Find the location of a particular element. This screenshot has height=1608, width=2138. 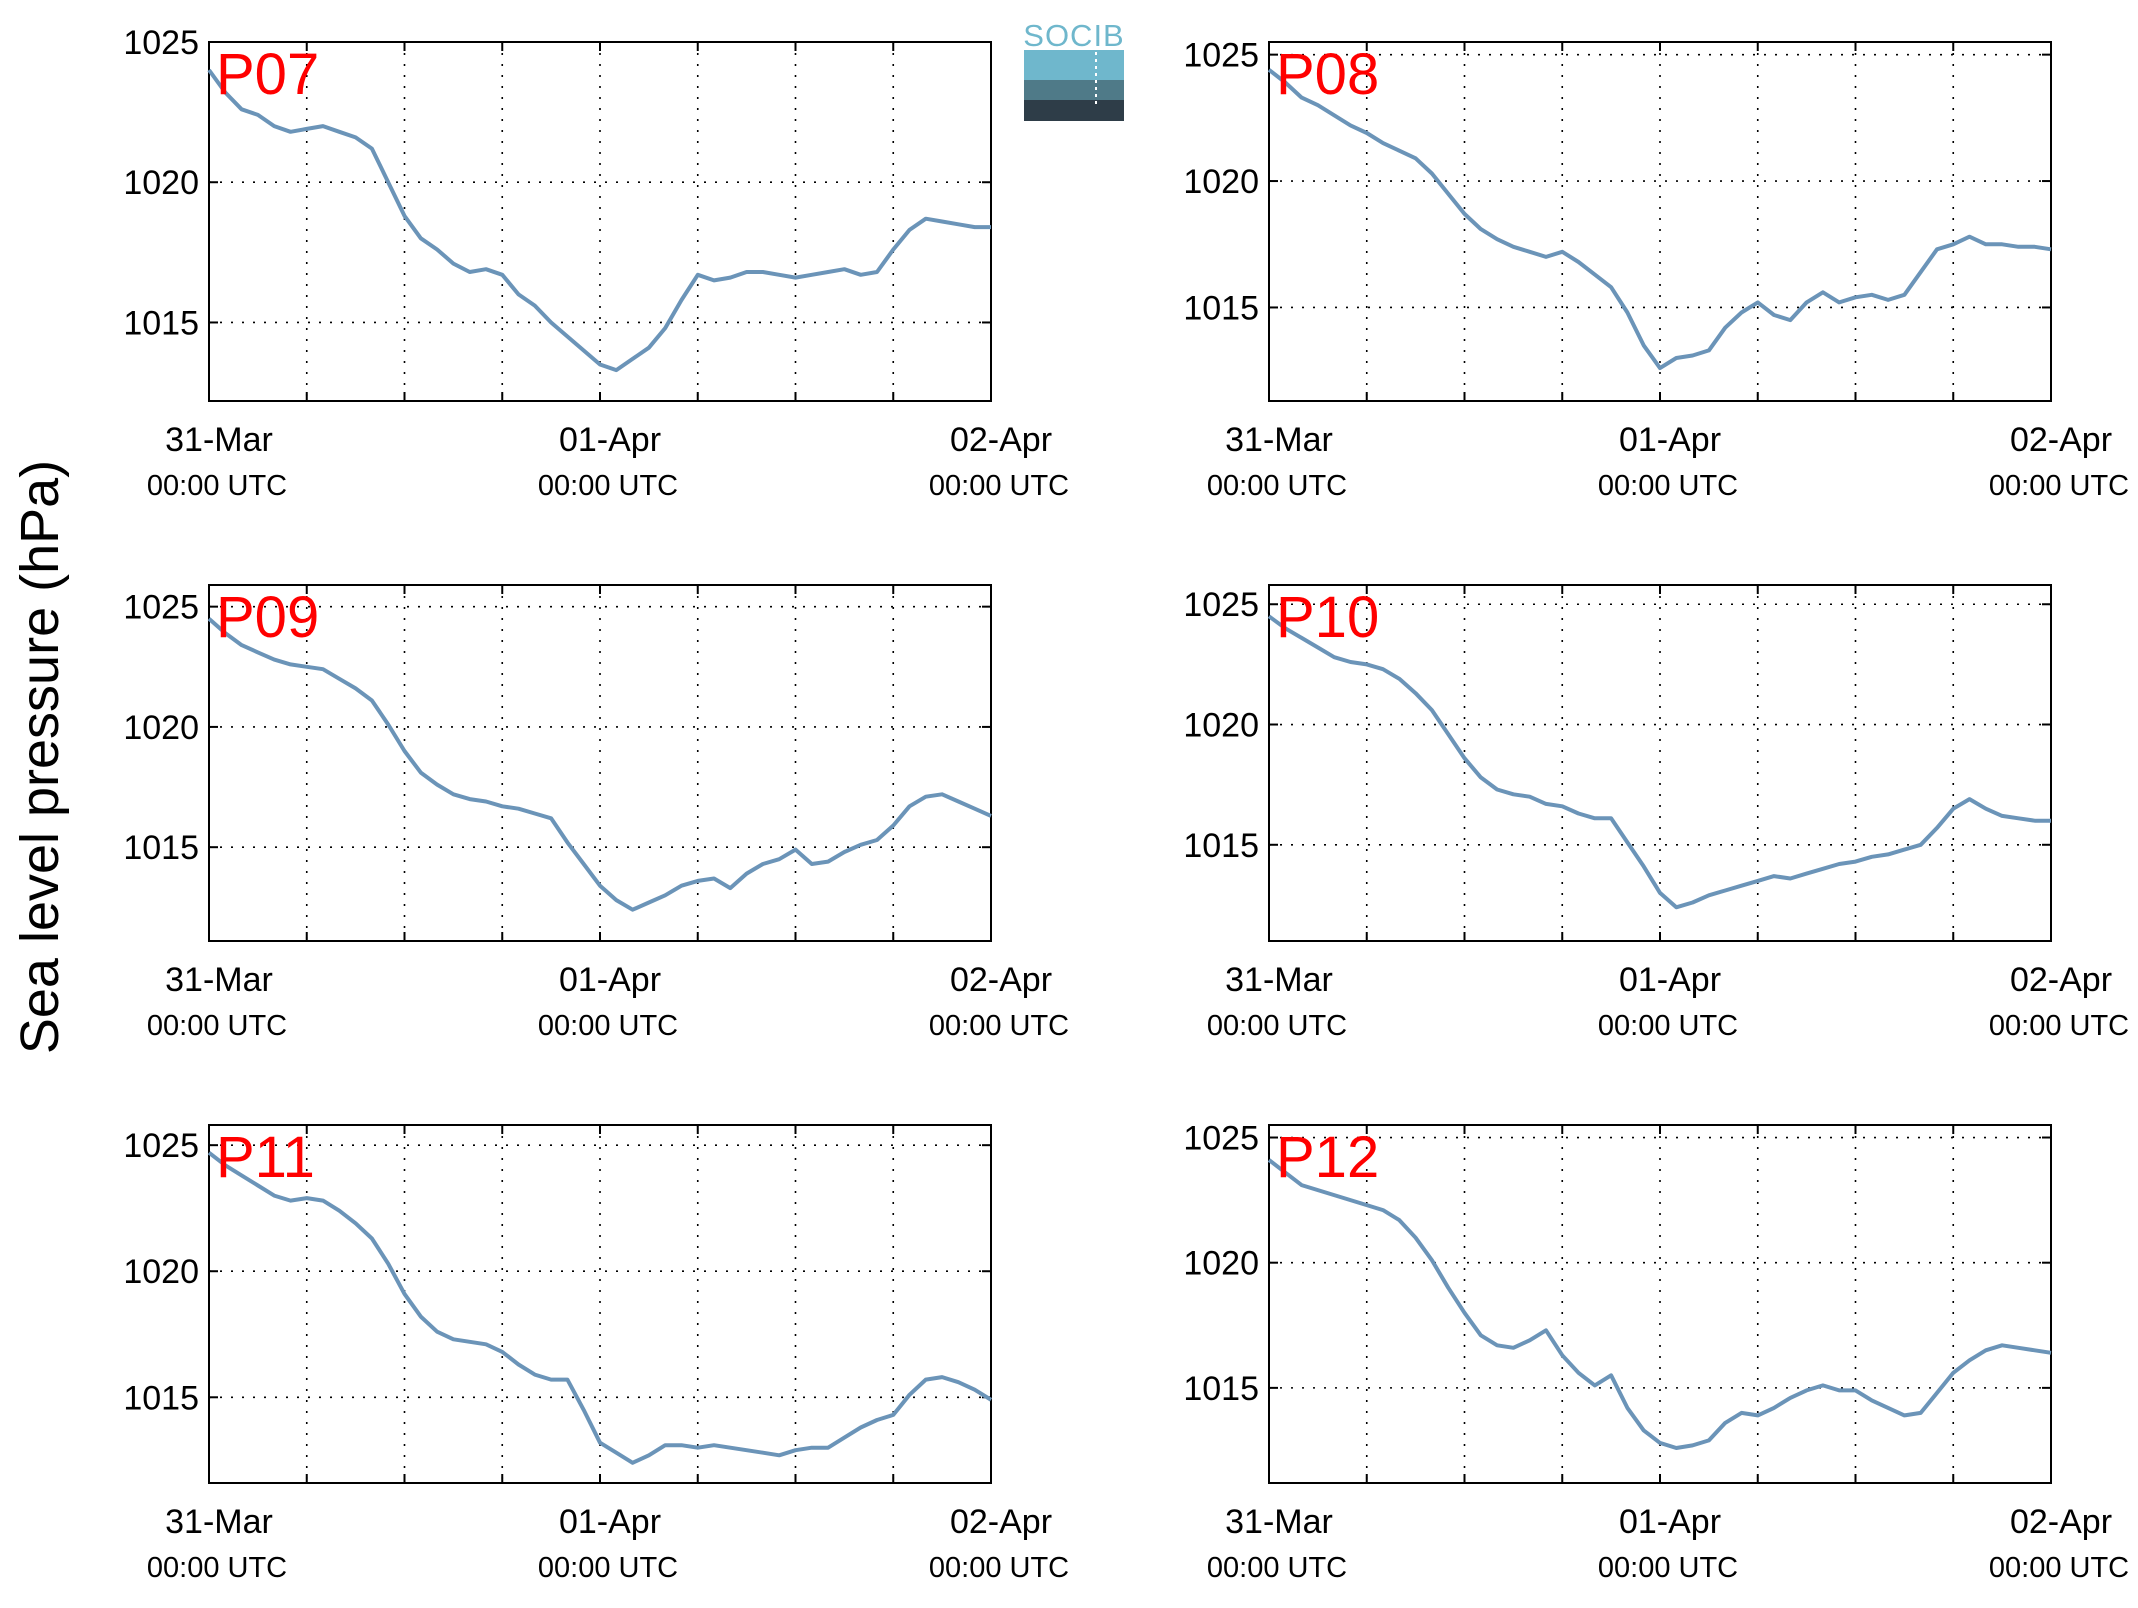

panel-label: P07 is located at coordinates (267, 74).